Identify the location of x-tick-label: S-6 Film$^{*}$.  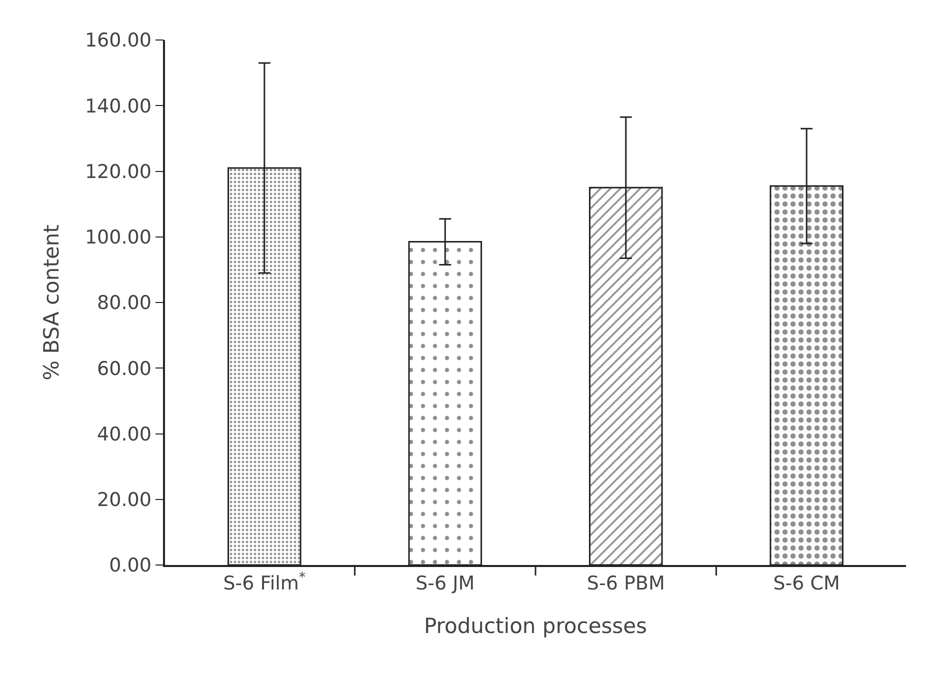
(264, 582).